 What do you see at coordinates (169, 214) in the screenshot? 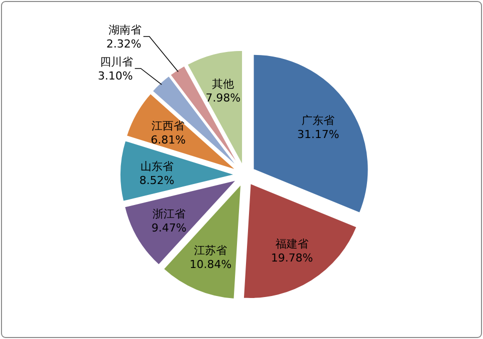
I see `slice-label: 浙江省` at bounding box center [169, 214].